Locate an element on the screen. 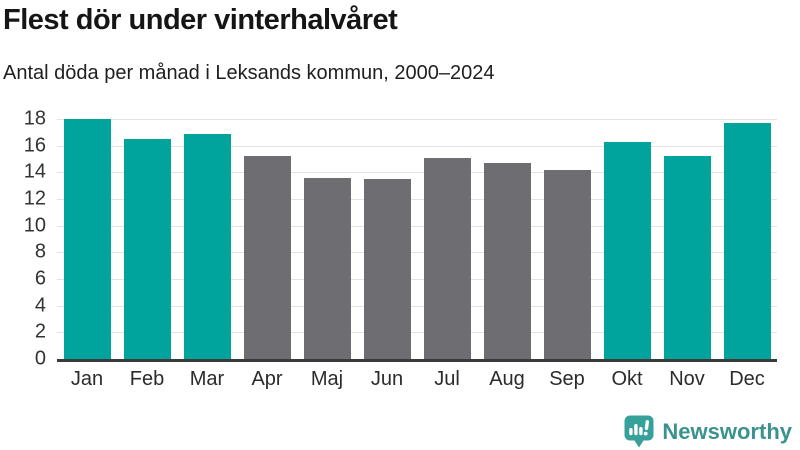  bar-aug is located at coordinates (507, 261).